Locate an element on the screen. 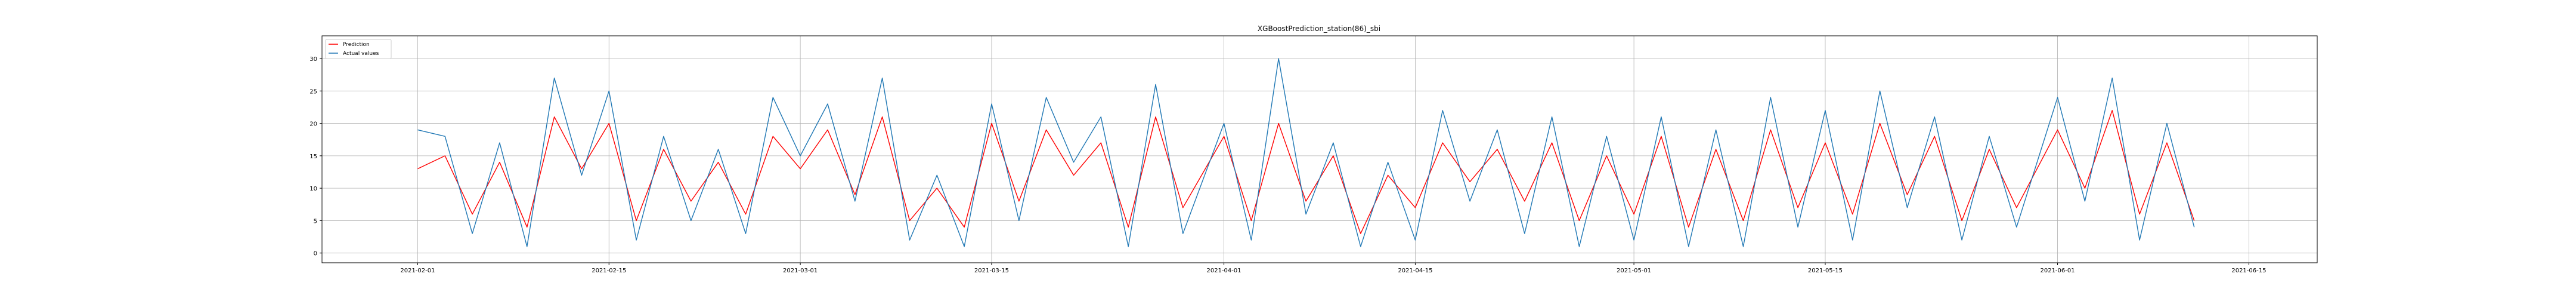 This screenshot has width=2576, height=301. x-tick-label: 2021-05-01 is located at coordinates (1634, 271).